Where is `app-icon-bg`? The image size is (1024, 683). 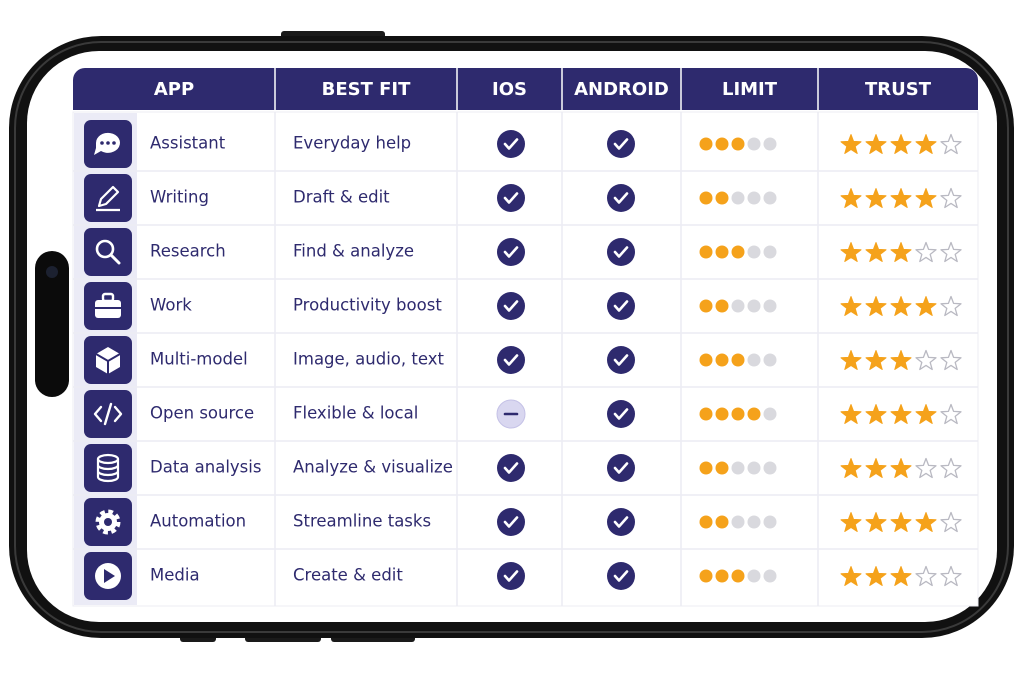
app-icon-bg is located at coordinates (108, 198).